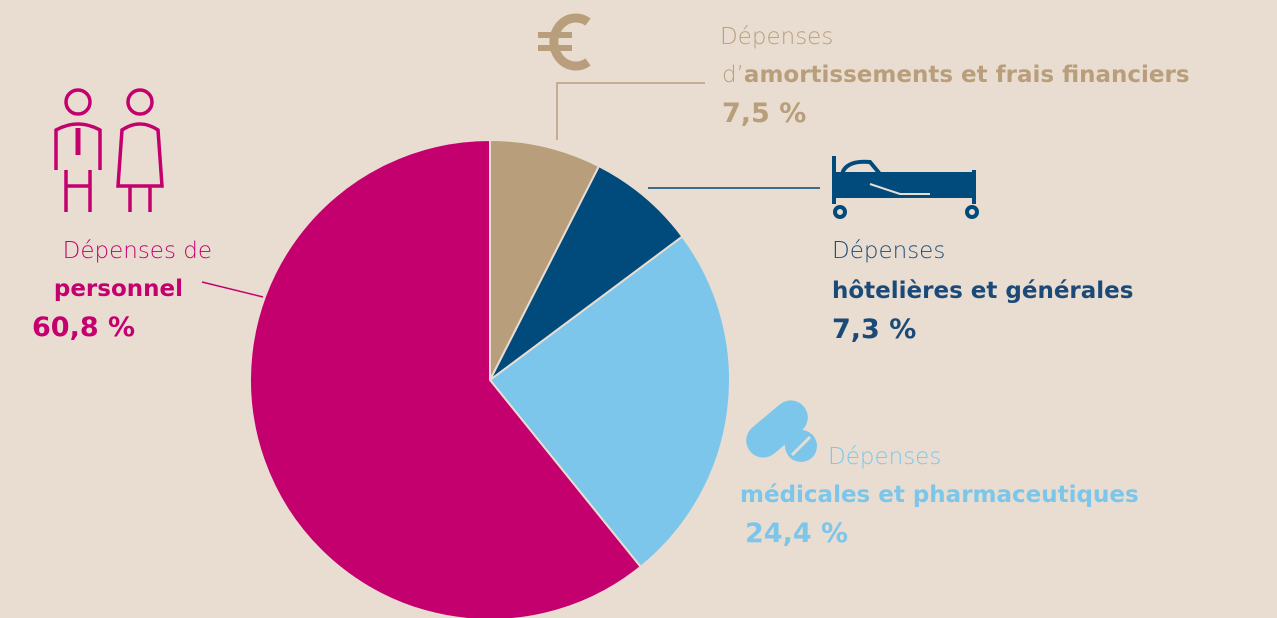  I want to click on people-icon, so click(109, 150).